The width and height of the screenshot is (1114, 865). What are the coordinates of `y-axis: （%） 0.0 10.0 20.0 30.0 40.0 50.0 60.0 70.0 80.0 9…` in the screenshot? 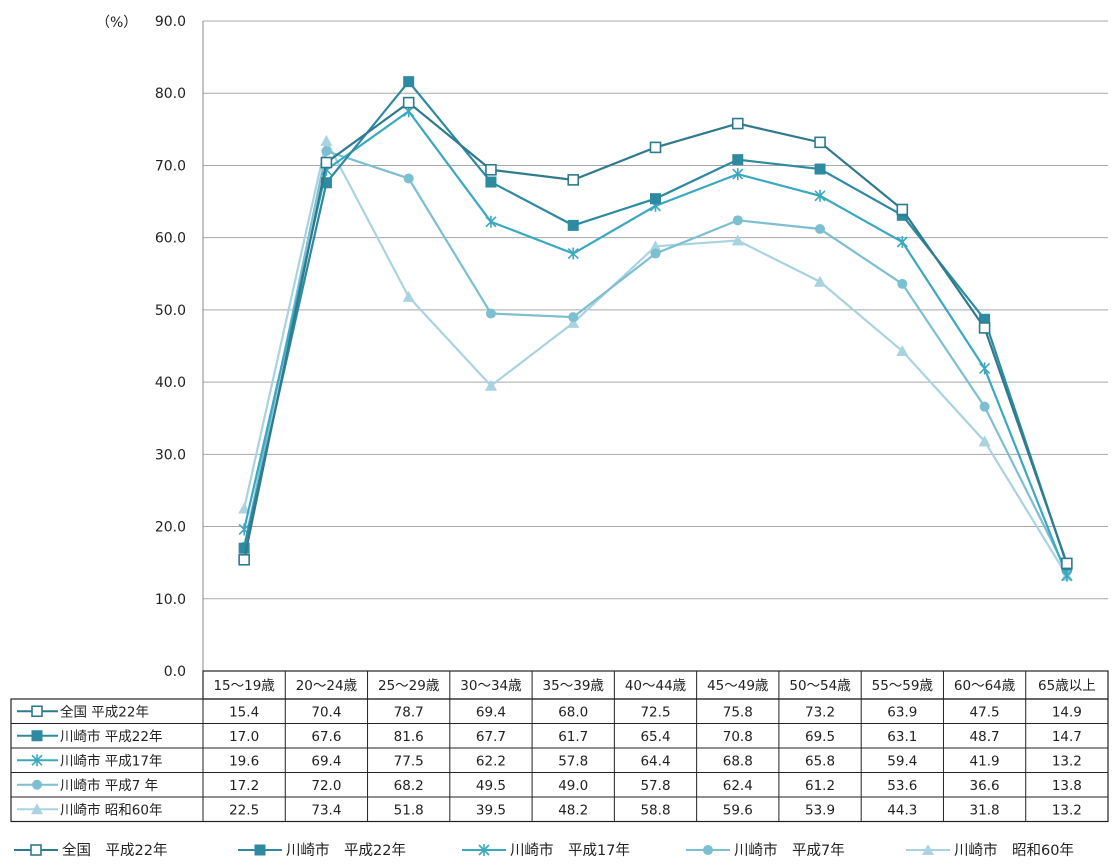 It's located at (150, 347).